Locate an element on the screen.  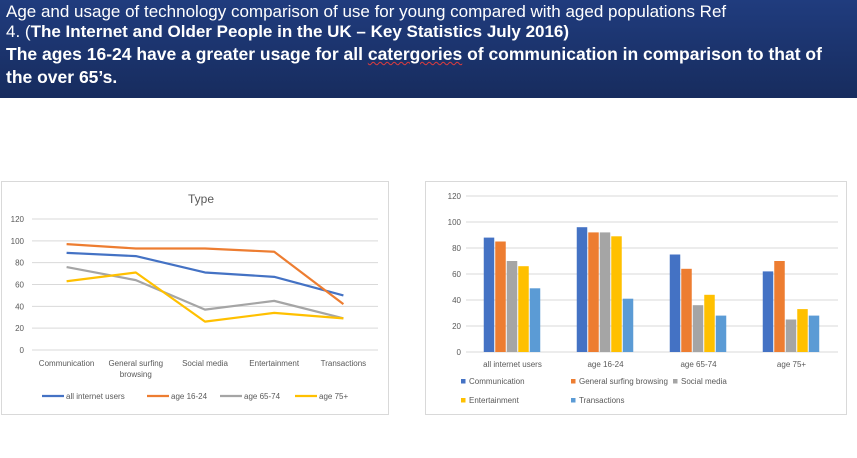
x-tick-label: Transactions is located at coordinates (344, 363).